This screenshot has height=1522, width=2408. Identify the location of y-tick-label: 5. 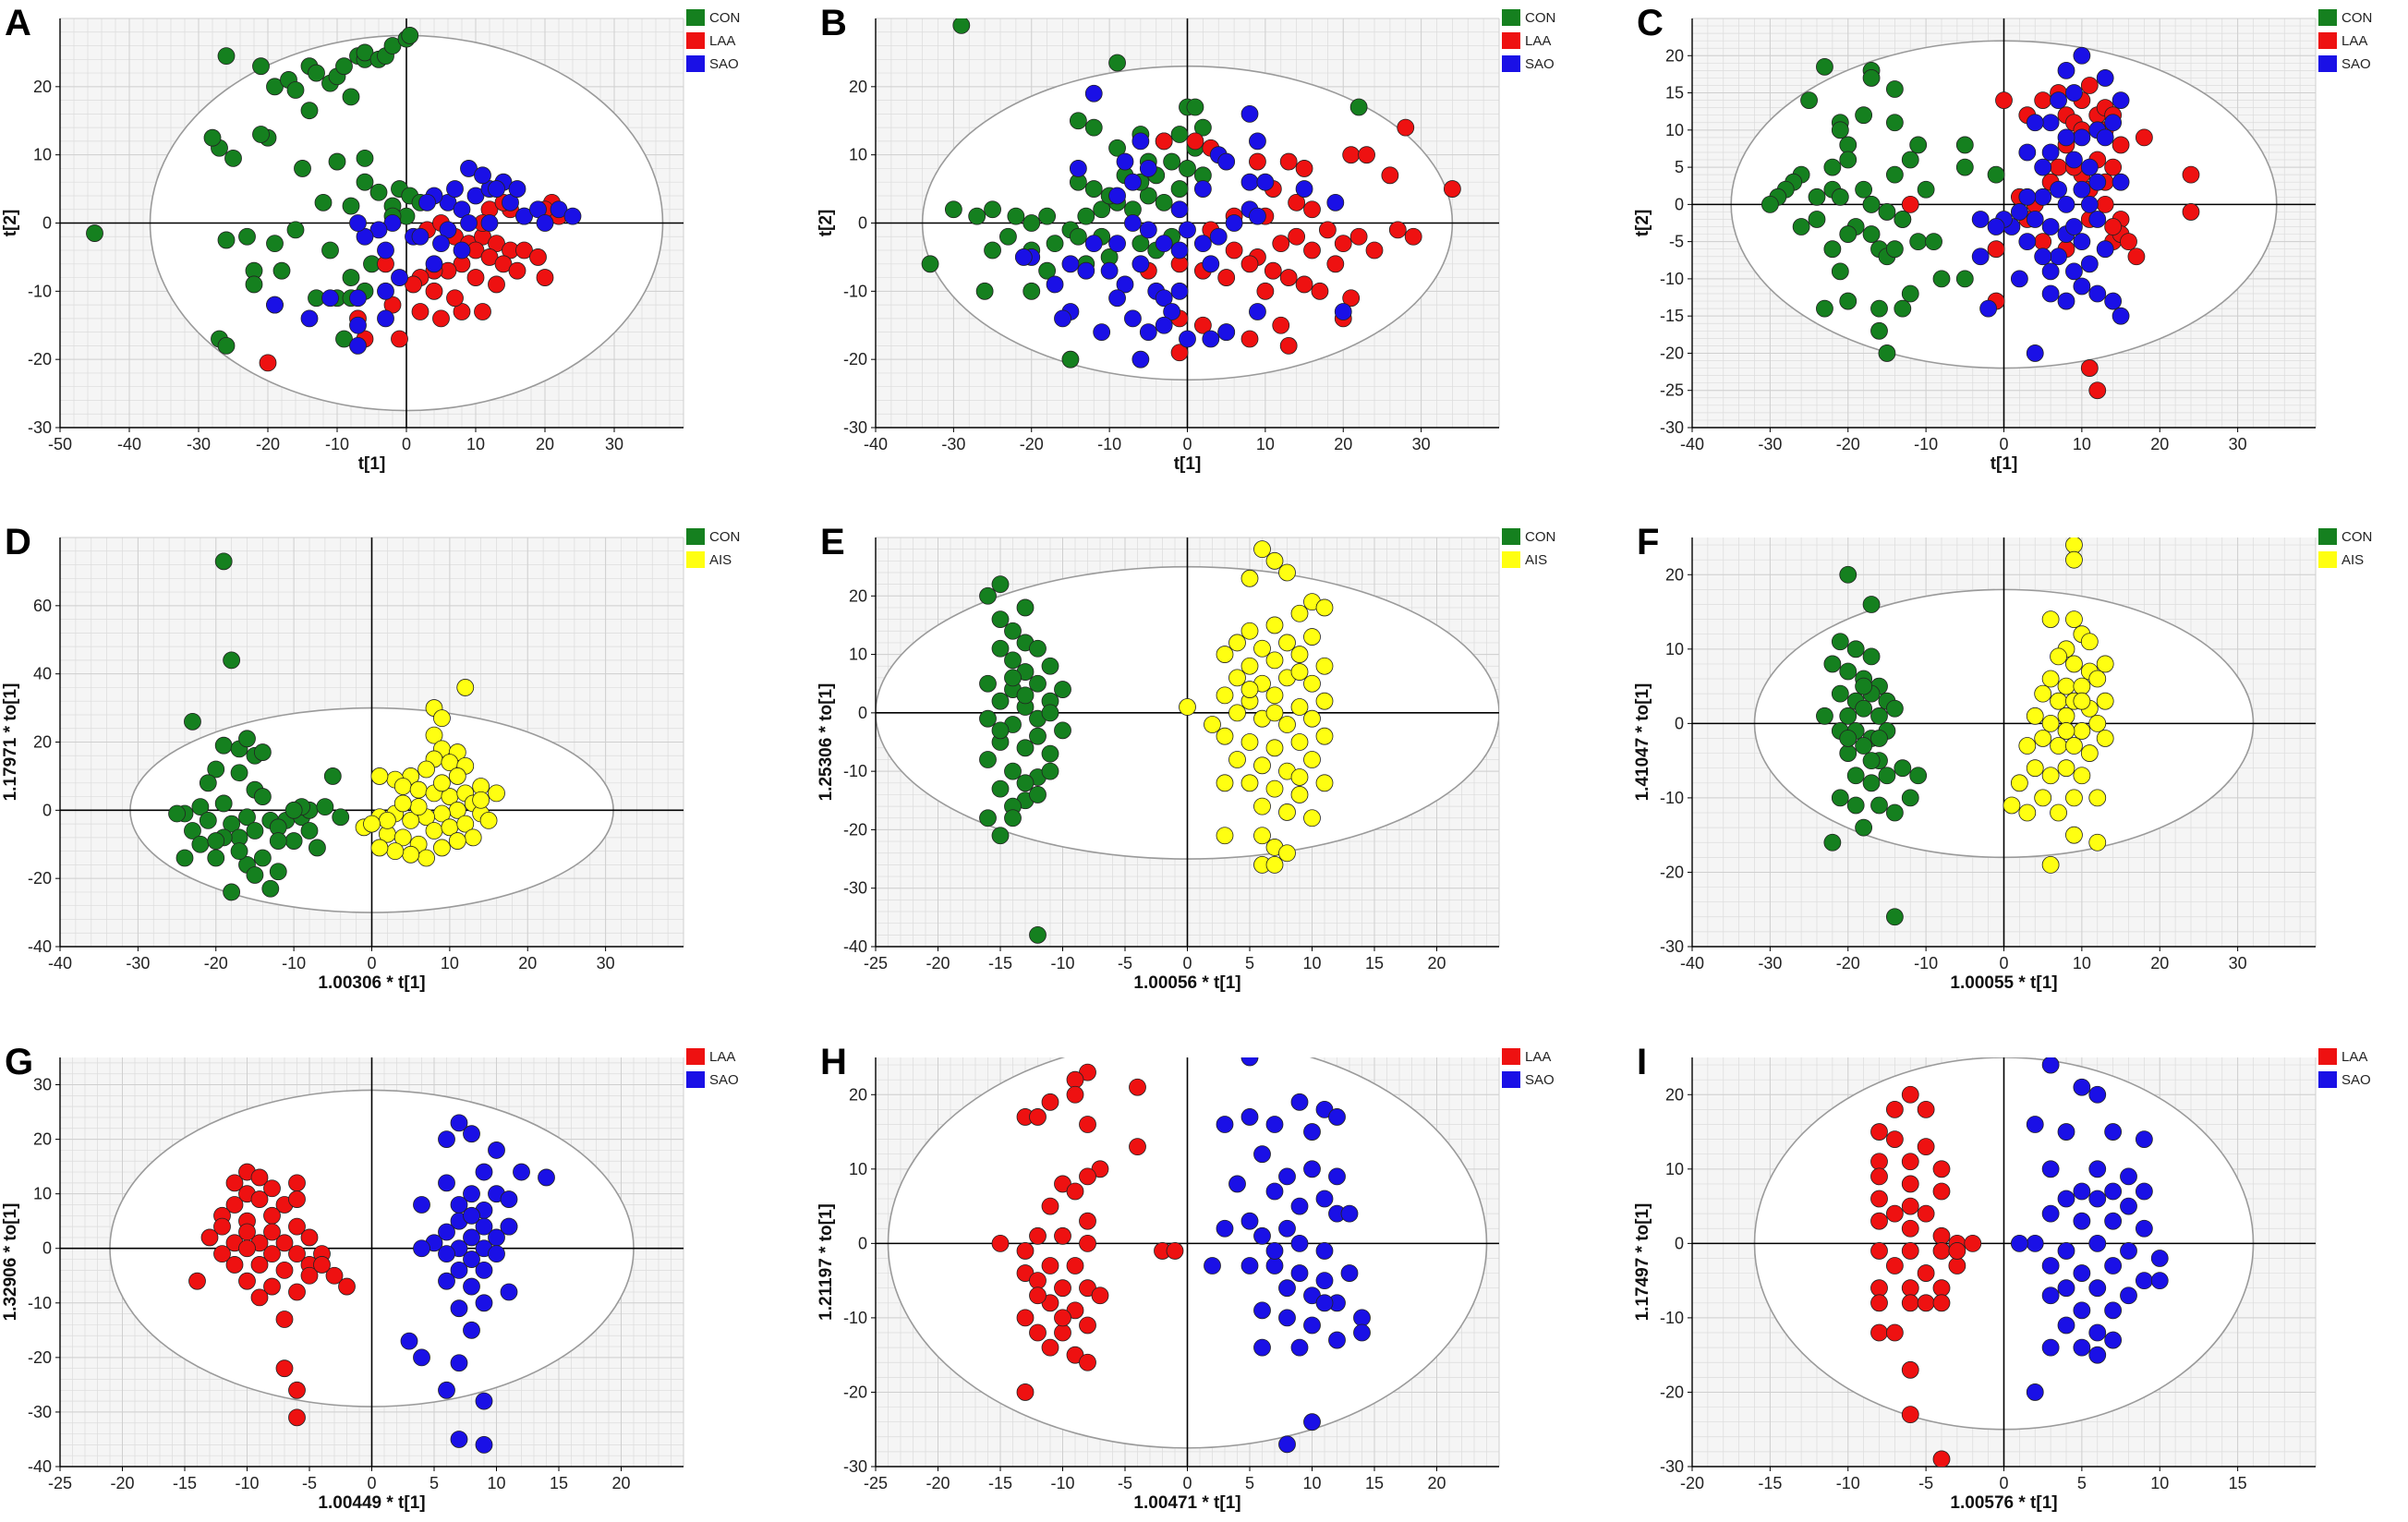
(1680, 167).